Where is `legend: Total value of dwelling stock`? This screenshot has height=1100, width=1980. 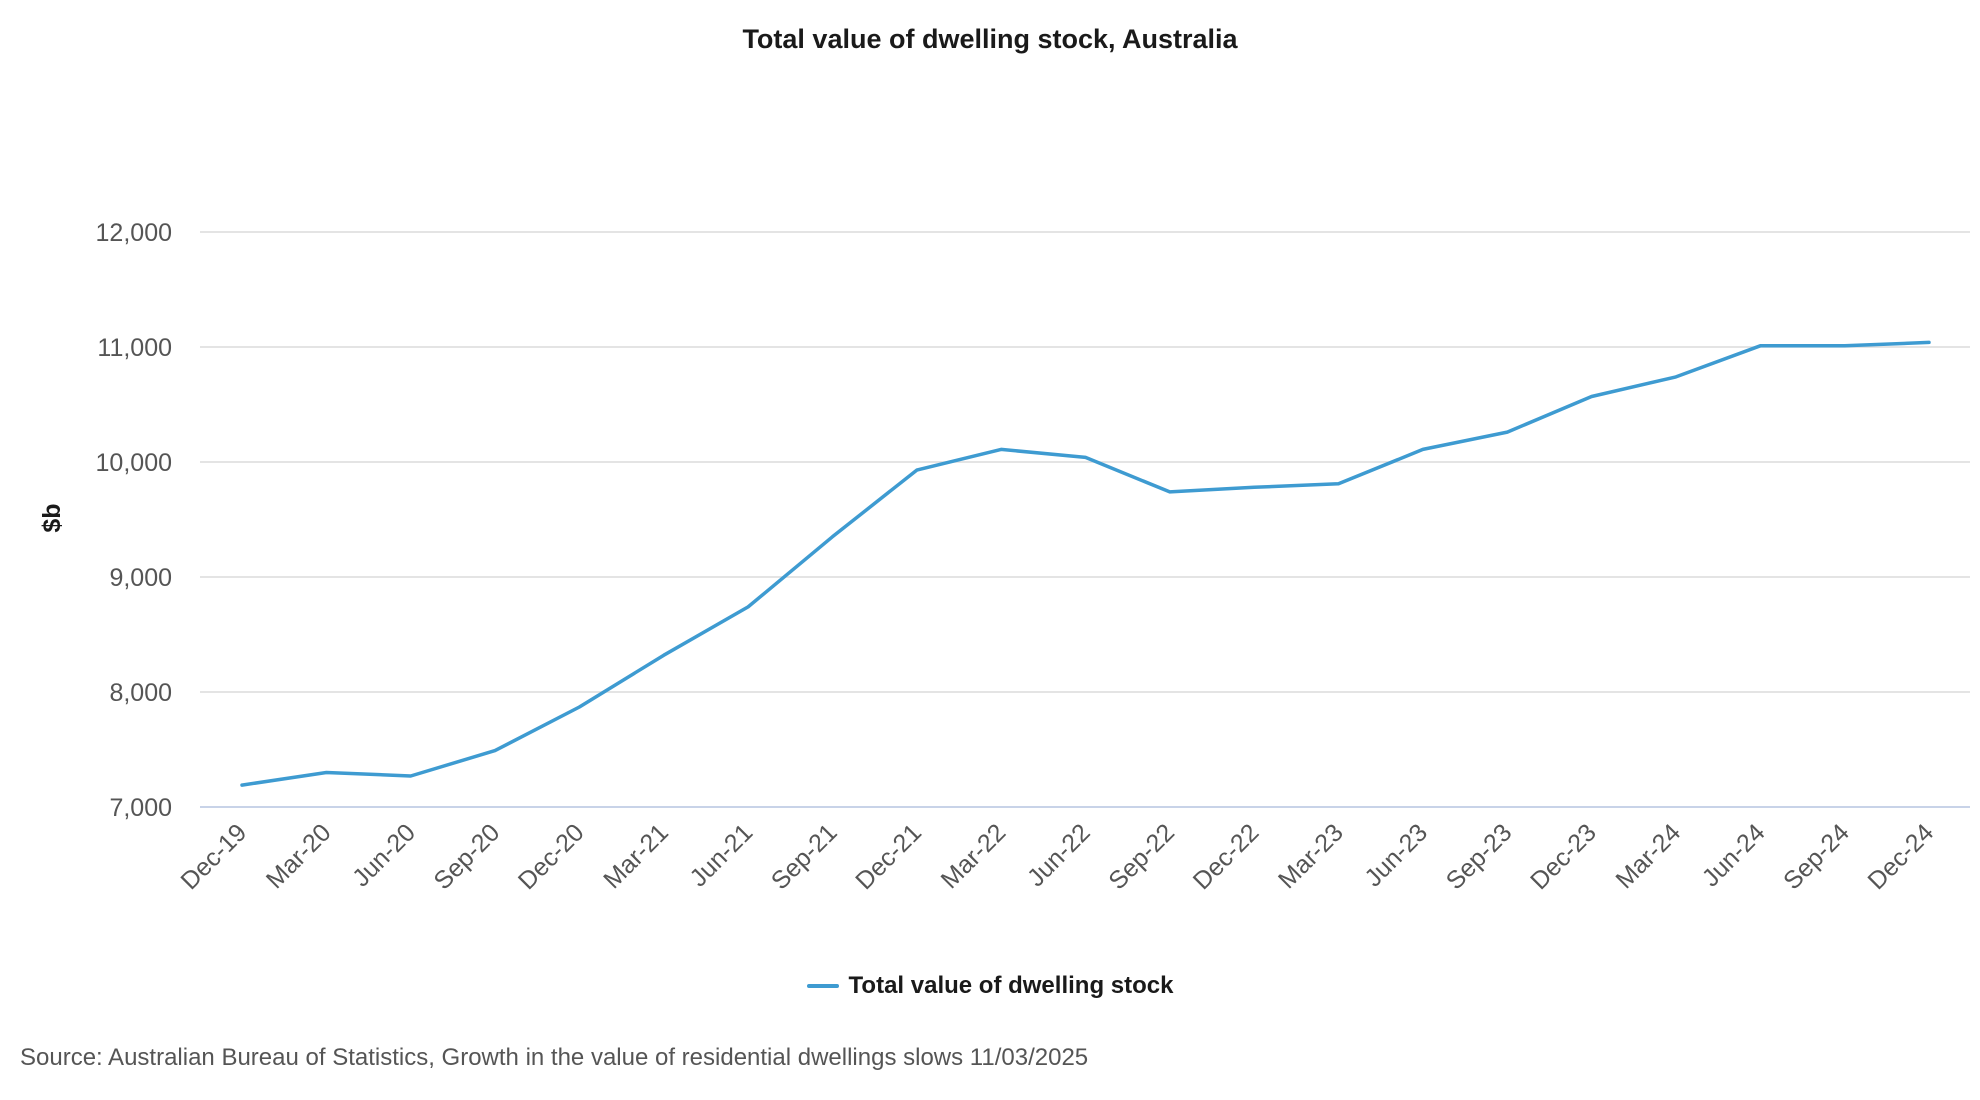 legend: Total value of dwelling stock is located at coordinates (990, 986).